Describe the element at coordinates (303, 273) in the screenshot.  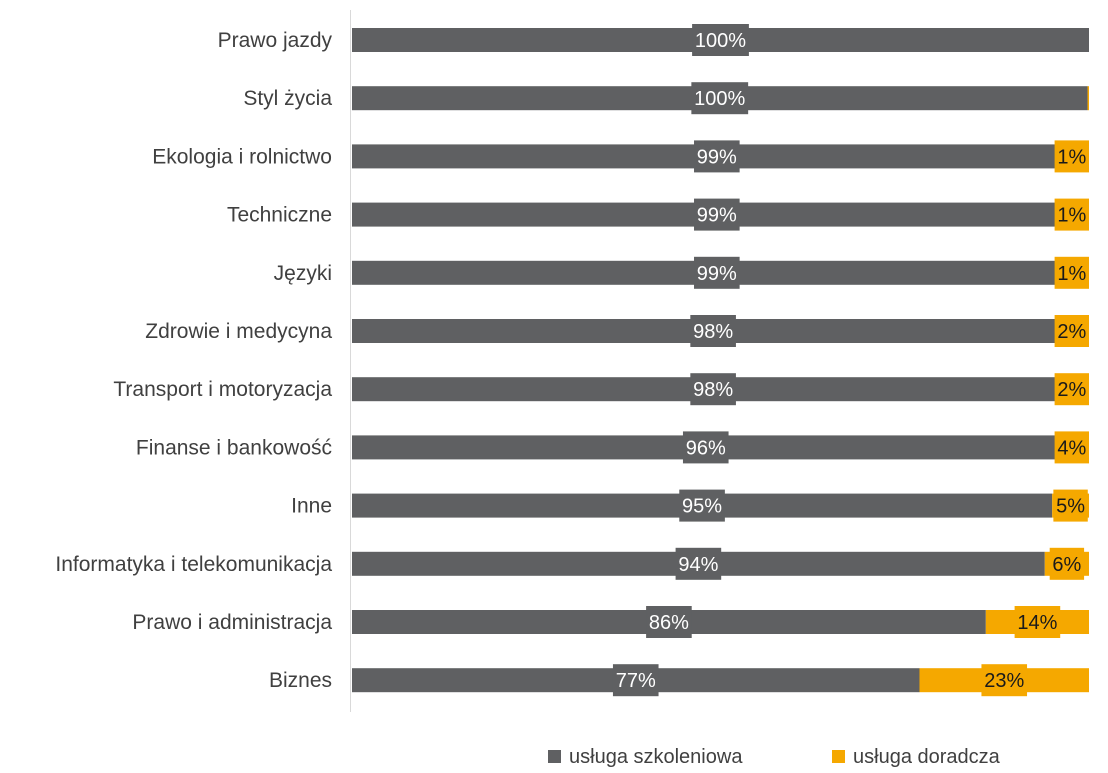
I see `category-label: Języki` at that location.